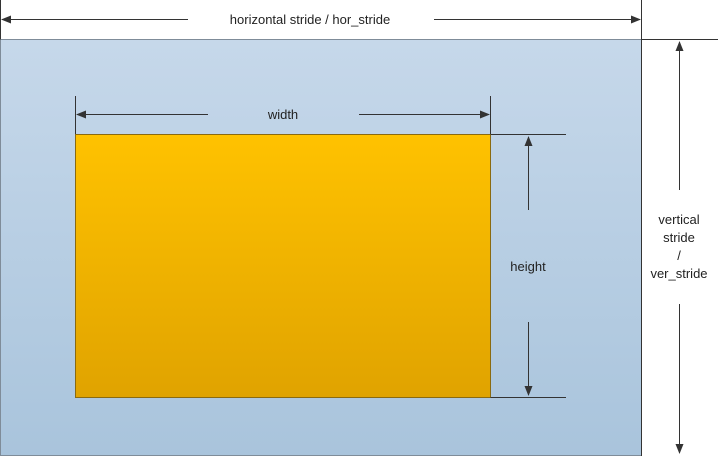 This screenshot has height=456, width=718. Describe the element at coordinates (679, 219) in the screenshot. I see `vertical-stride-label-line: vertical` at that location.